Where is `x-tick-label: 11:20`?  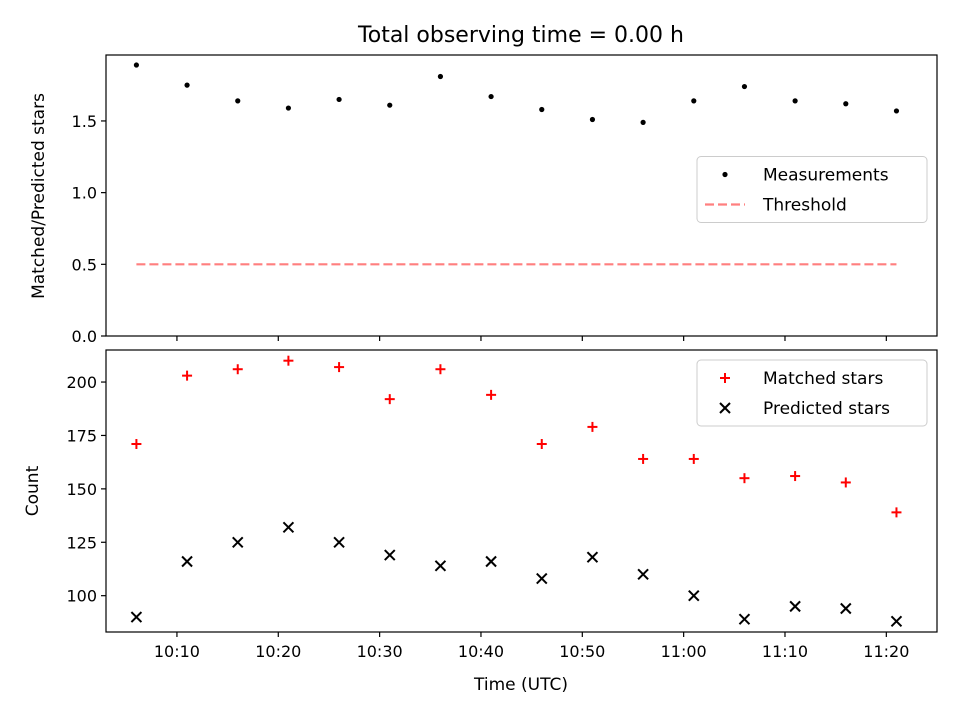
x-tick-label: 11:20 is located at coordinates (886, 651).